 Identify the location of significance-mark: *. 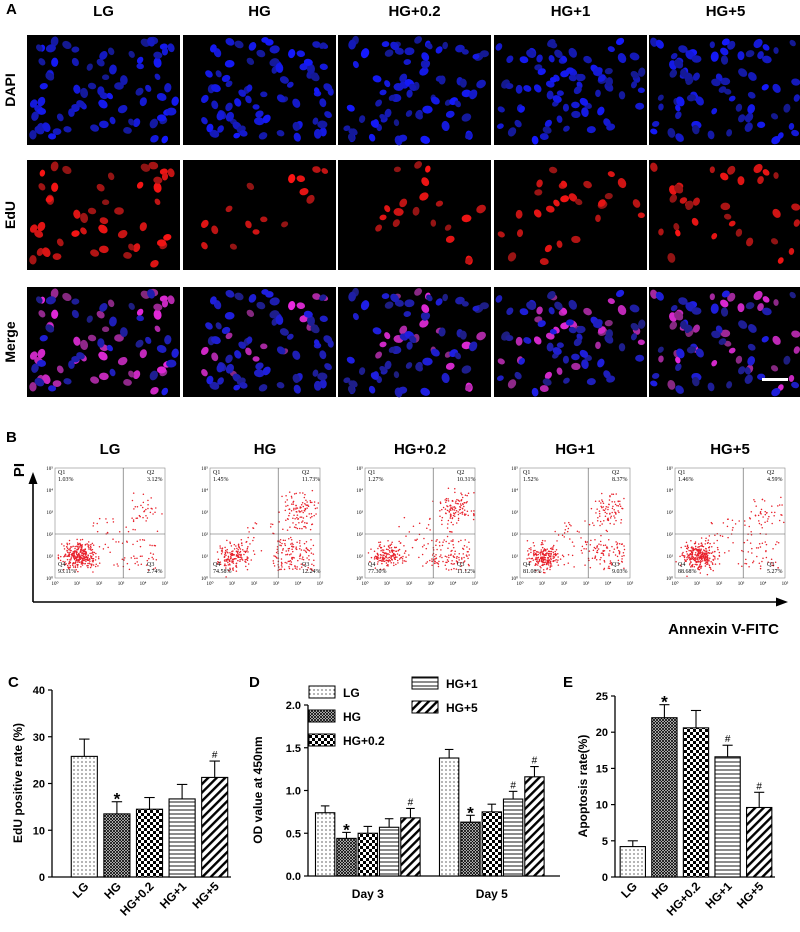
(346, 829).